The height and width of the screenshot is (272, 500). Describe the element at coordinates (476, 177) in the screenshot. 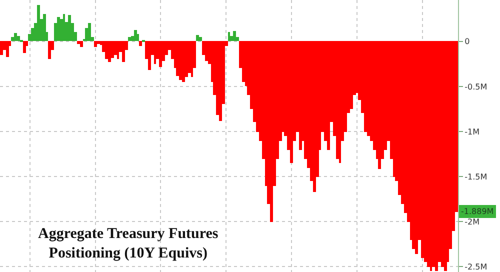

I see `y-tick-label: -1.5M` at that location.